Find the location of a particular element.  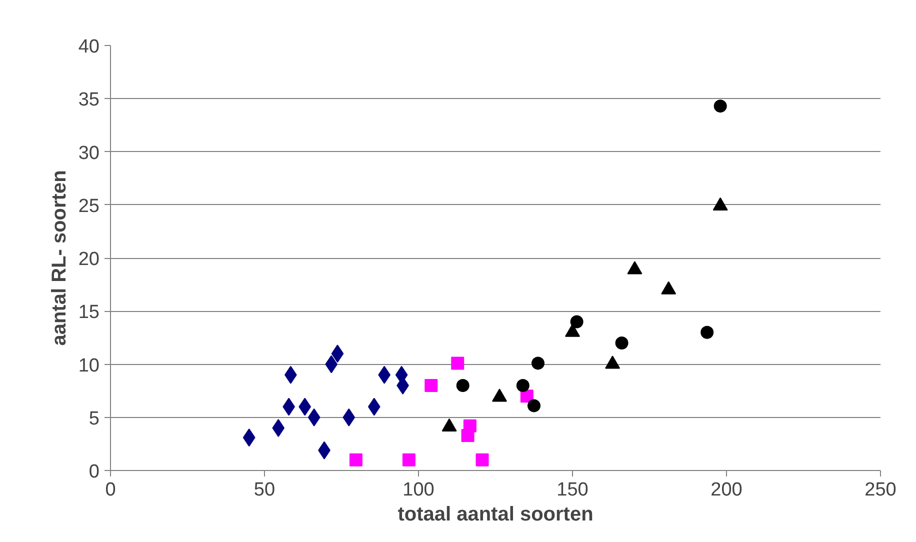

y-axis-title: aantal RL- soorten is located at coordinates (59, 258).